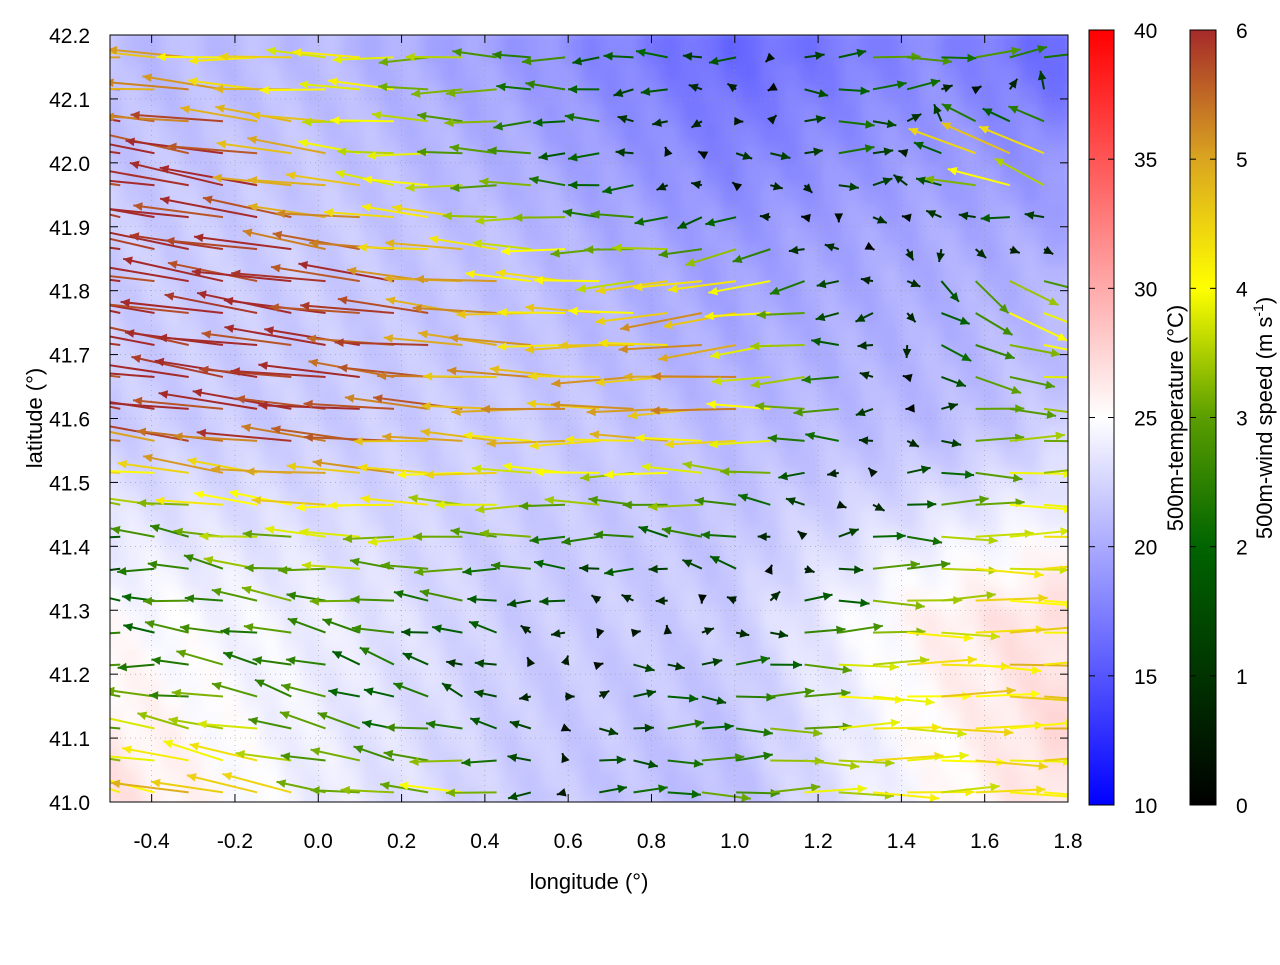 The height and width of the screenshot is (965, 1280). Describe the element at coordinates (69, 292) in the screenshot. I see `y-tick-label: 41.8` at that location.